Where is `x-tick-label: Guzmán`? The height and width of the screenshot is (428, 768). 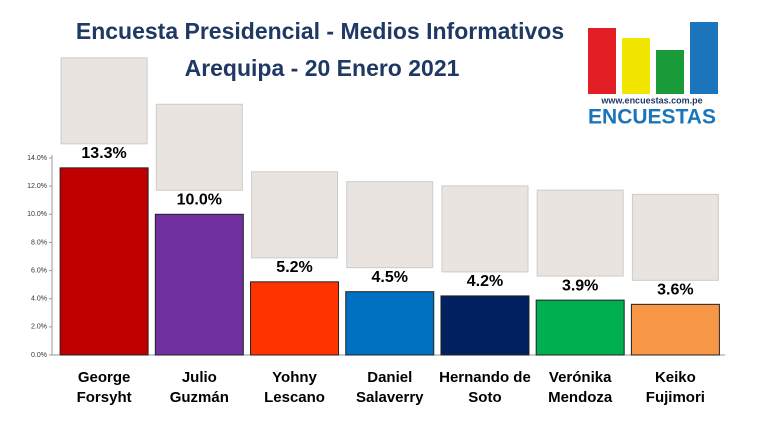
x-tick-label: Guzmán is located at coordinates (199, 397).